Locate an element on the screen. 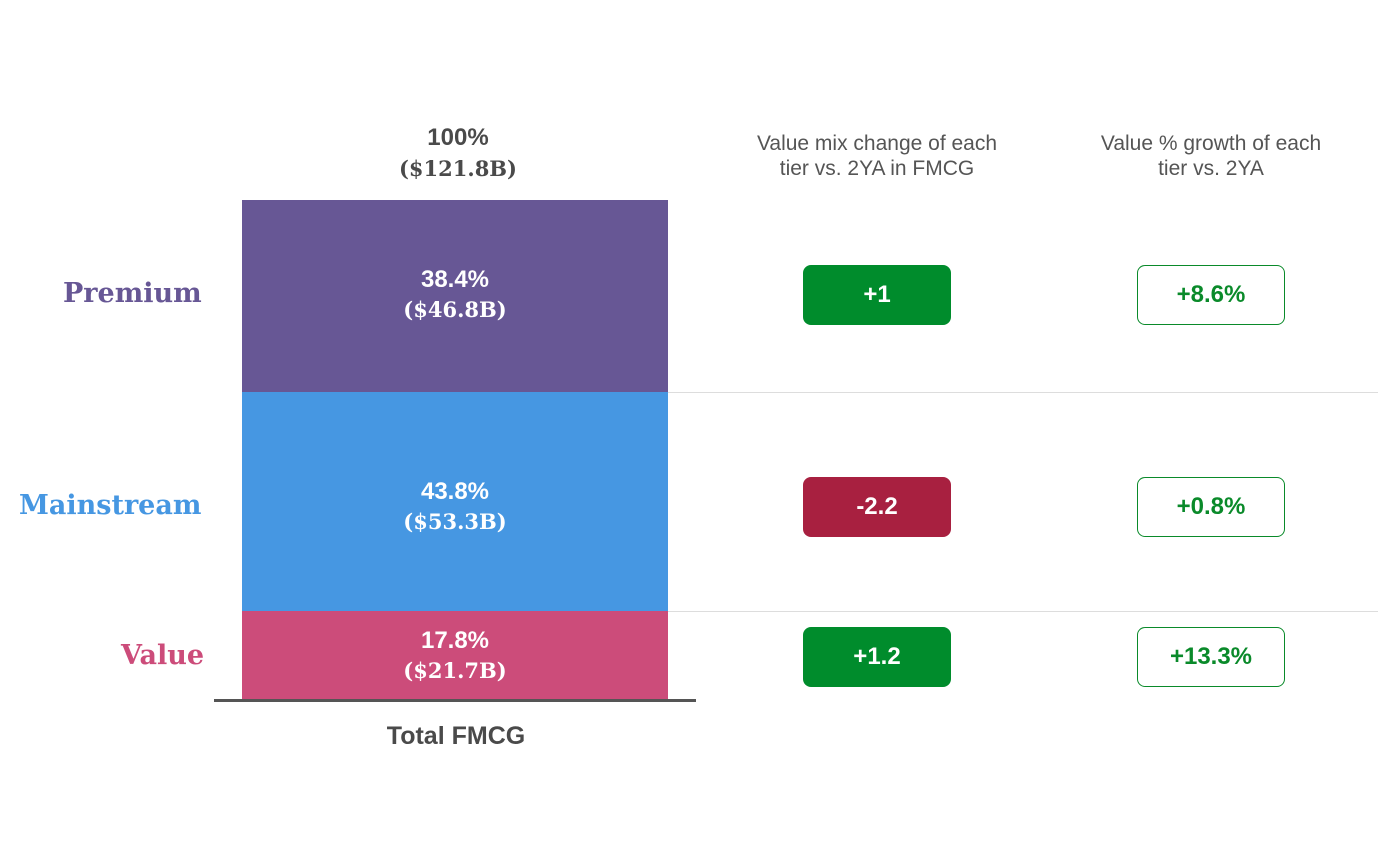 The image size is (1378, 858). segment-share-label: 38.4% is located at coordinates (455, 279).